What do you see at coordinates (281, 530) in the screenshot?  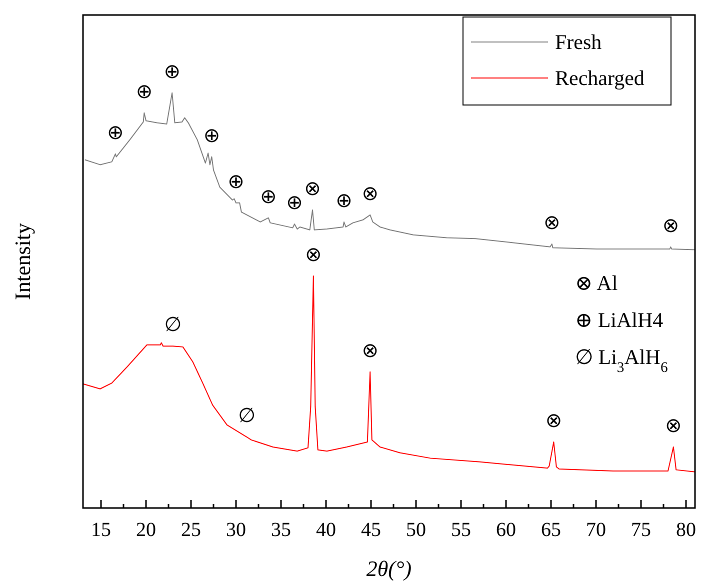 I see `x-tick-label: 35` at bounding box center [281, 530].